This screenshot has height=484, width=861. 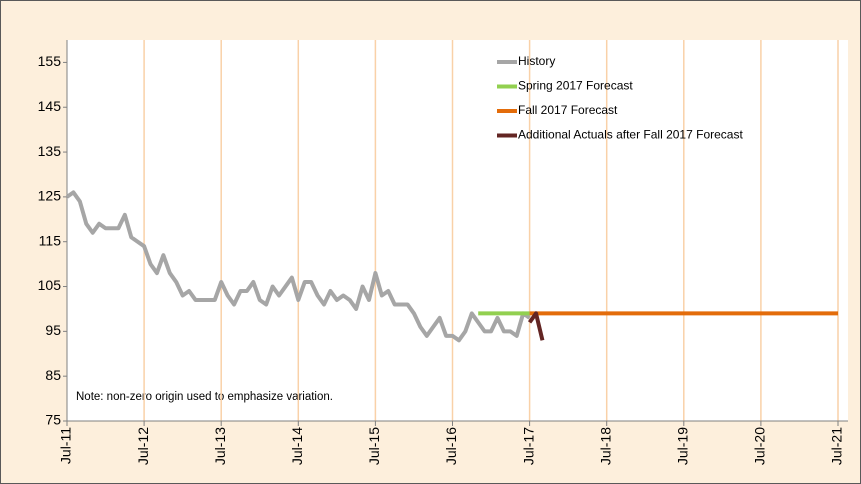 What do you see at coordinates (374, 446) in the screenshot?
I see `x-tick-label: Jul-15` at bounding box center [374, 446].